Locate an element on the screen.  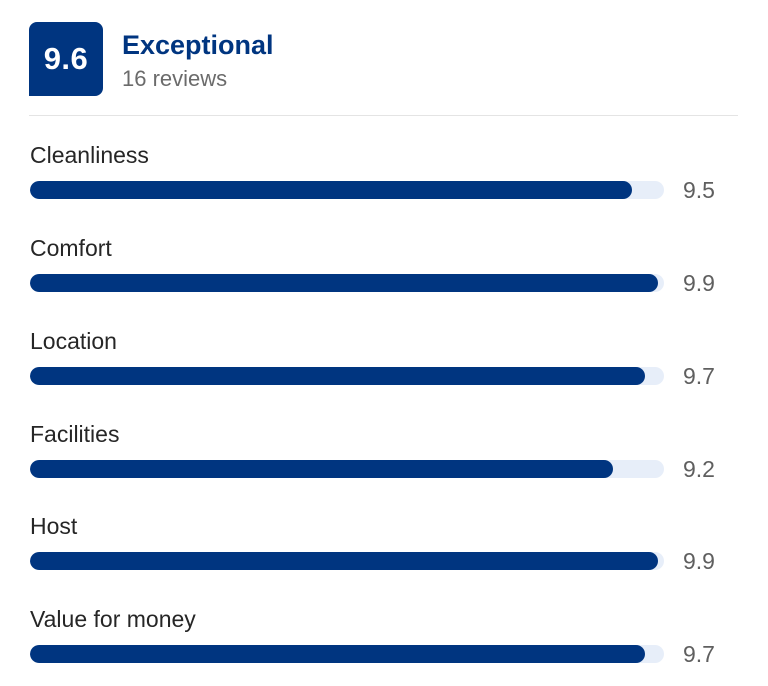
category-label: Facilities is located at coordinates (75, 434).